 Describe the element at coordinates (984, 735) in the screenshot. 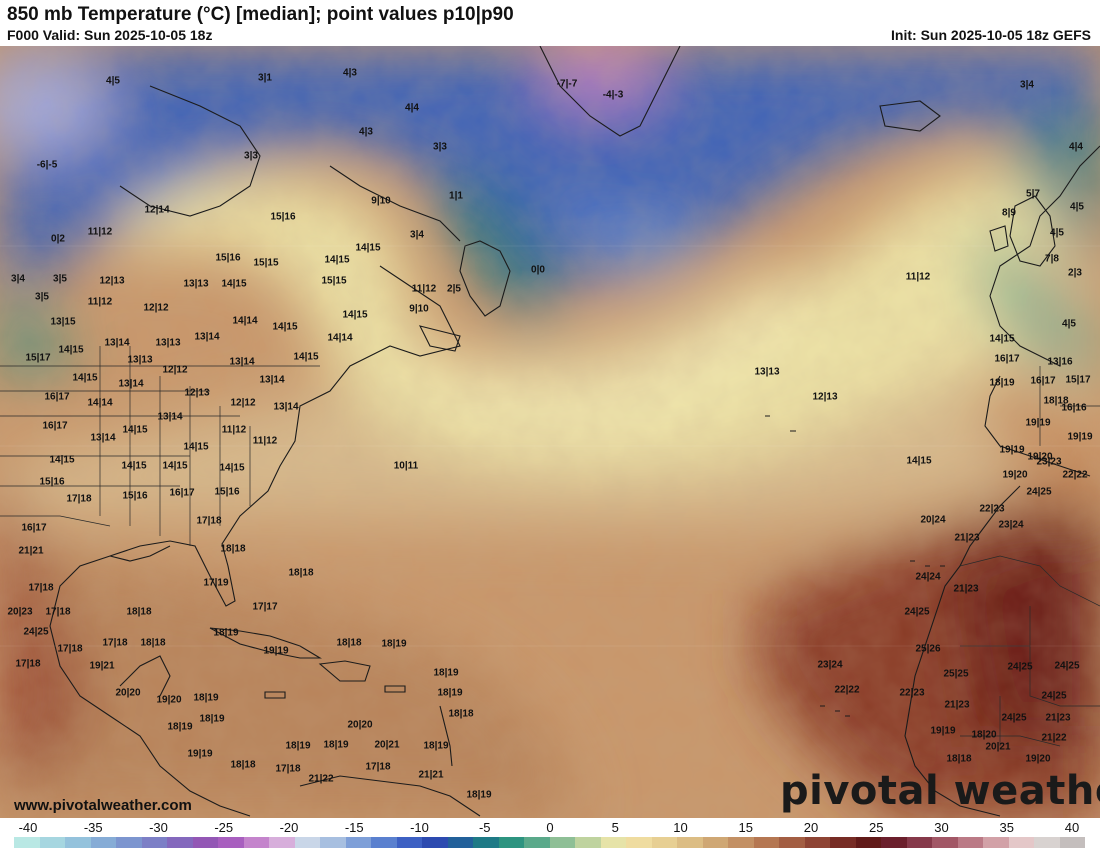

I see `point-value: 18|20` at that location.